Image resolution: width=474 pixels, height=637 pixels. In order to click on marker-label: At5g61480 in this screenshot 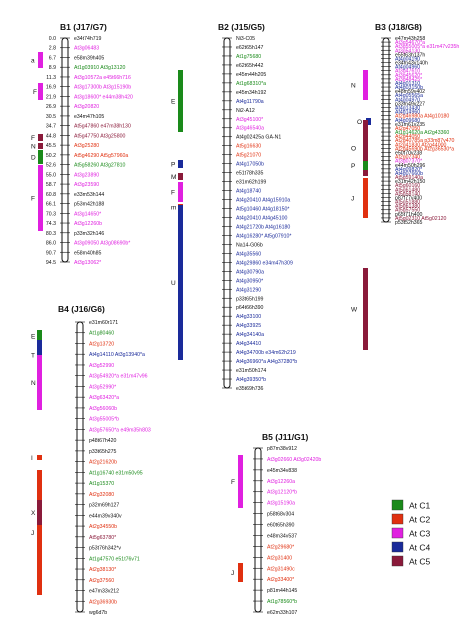, I will do `click(407, 190)`.